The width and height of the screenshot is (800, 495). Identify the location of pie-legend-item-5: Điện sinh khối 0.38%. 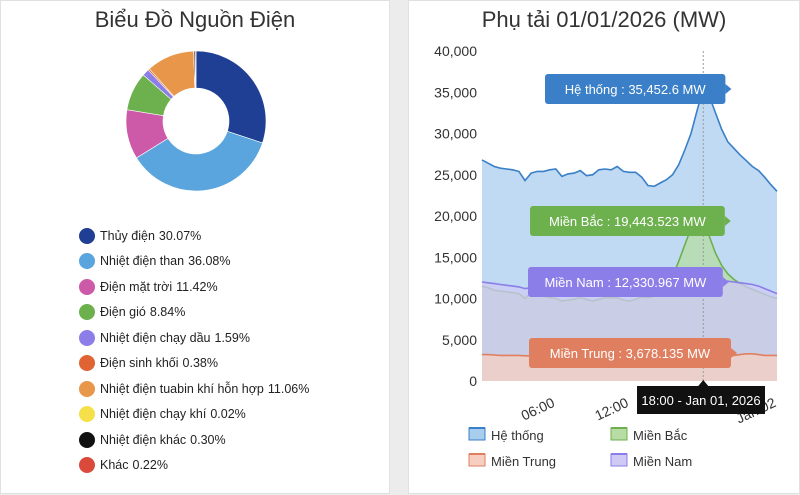
(194, 364).